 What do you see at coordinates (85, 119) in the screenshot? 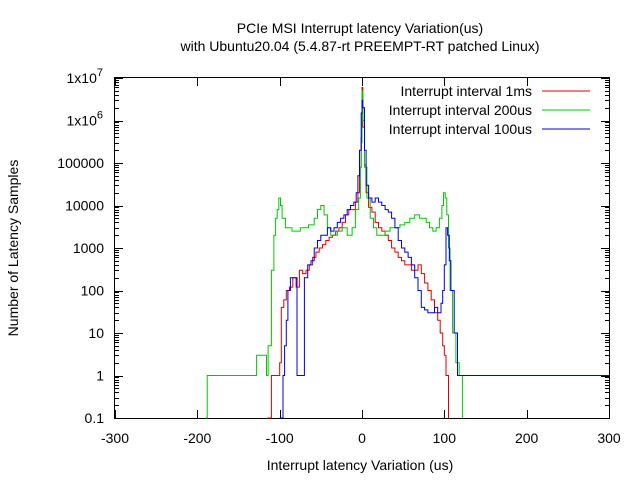
I see `y-tick-label: 1x10⁶` at bounding box center [85, 119].